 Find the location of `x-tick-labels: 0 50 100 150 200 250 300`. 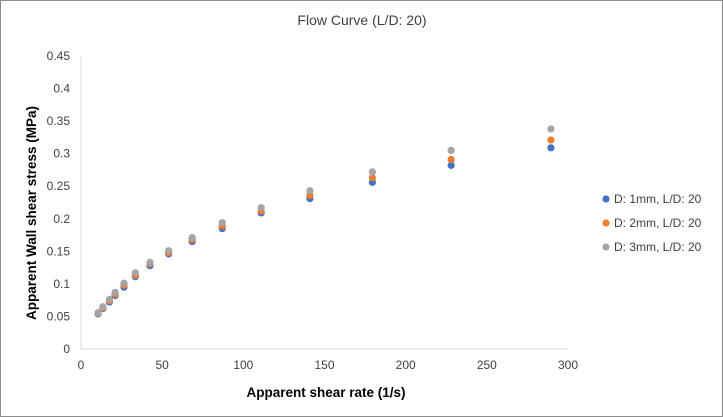

x-tick-labels: 0 50 100 150 200 250 300 is located at coordinates (328, 365).